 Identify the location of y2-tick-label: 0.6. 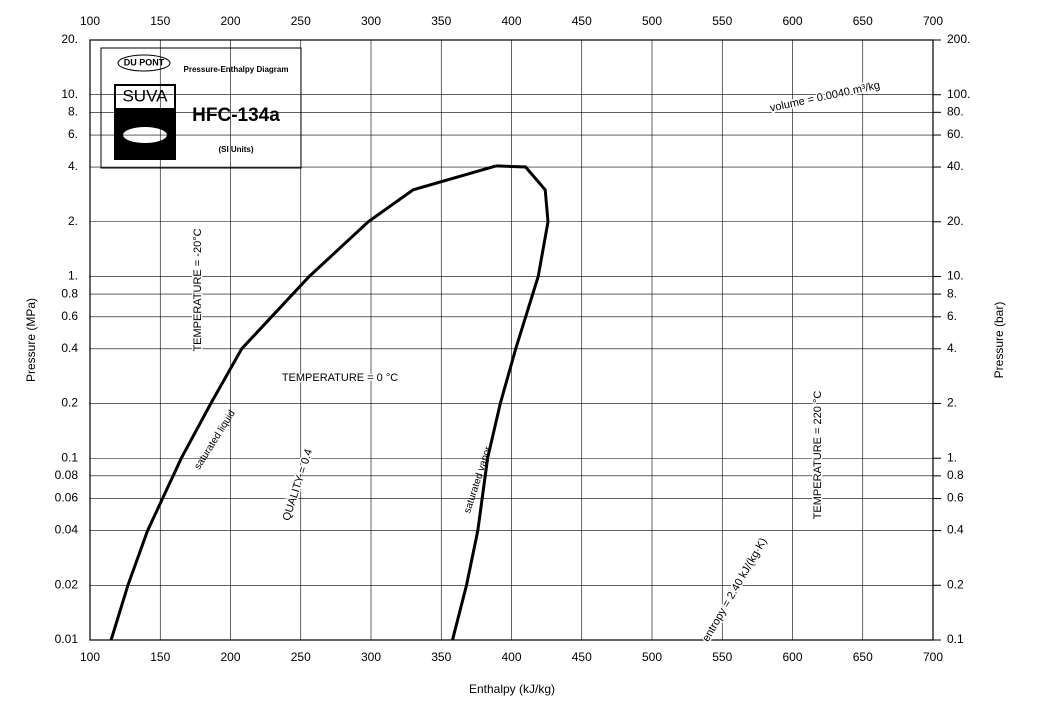
(955, 498).